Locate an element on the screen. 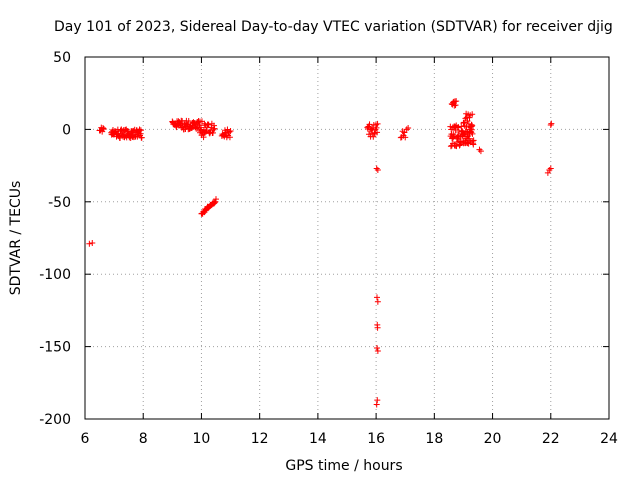 The image size is (640, 480). y-tick-label: -50 is located at coordinates (59, 203).